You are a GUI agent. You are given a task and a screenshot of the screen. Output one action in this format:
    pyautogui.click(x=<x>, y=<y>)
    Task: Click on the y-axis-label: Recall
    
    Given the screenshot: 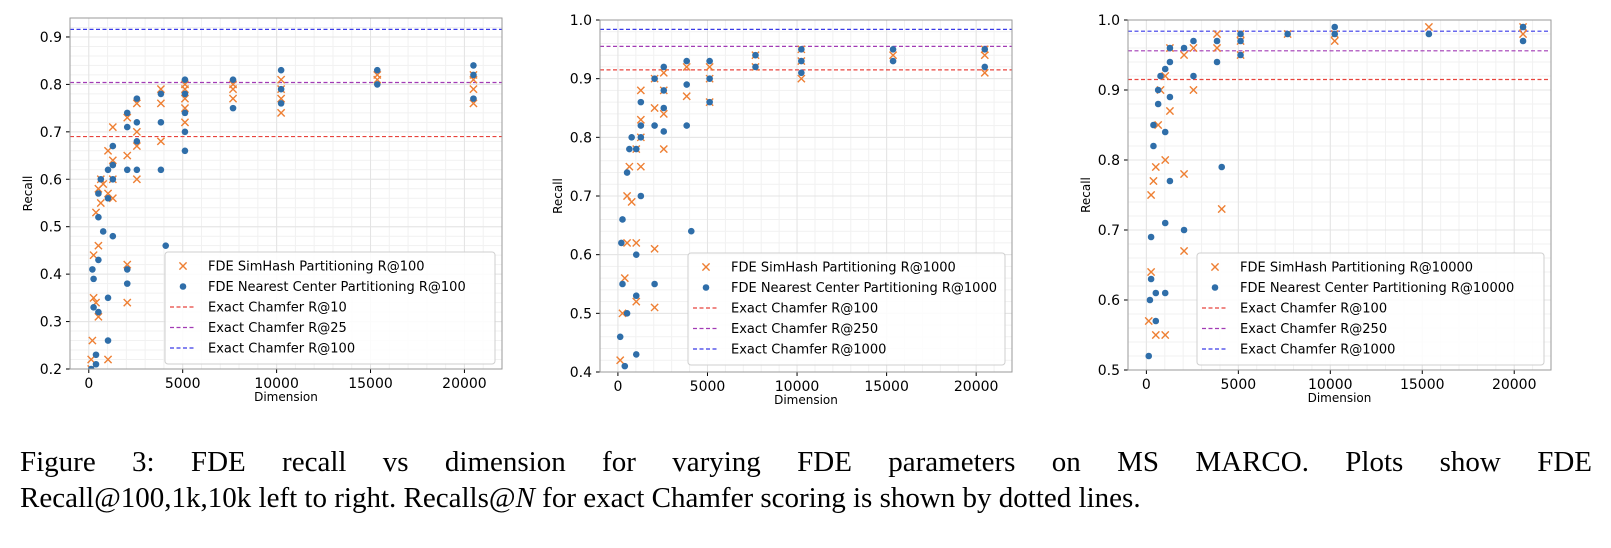 What is the action you would take?
    pyautogui.click(x=28, y=194)
    